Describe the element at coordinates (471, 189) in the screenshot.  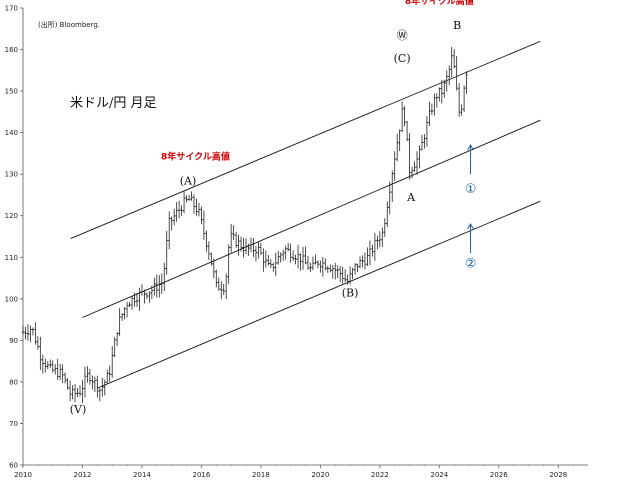
I see `channel-number-label: ①` at that location.